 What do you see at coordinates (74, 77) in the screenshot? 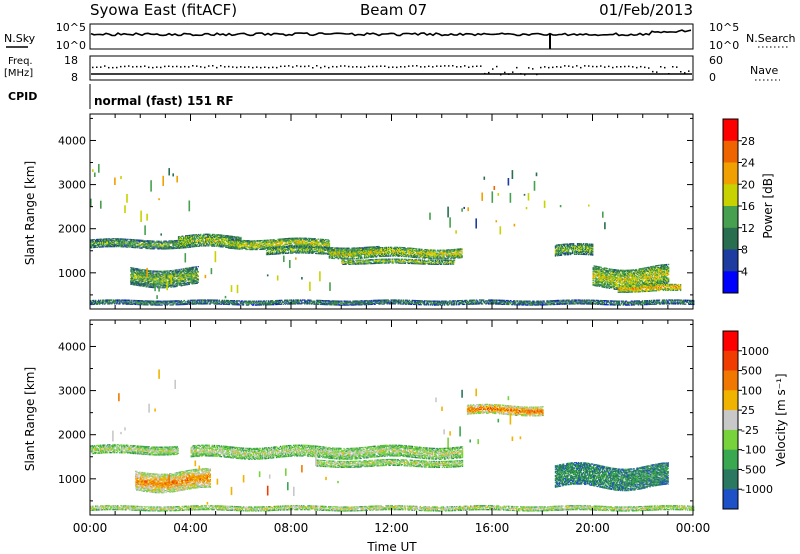
I see `freq-tick-bottom: 8` at bounding box center [74, 77].